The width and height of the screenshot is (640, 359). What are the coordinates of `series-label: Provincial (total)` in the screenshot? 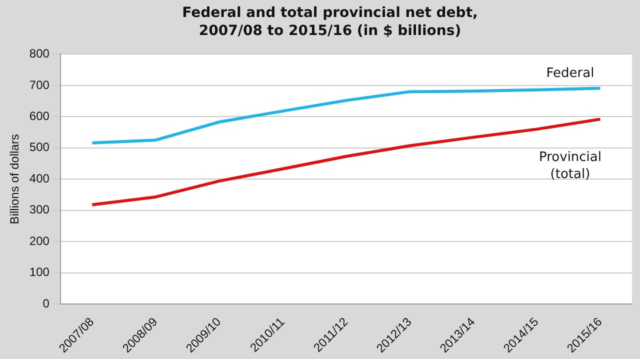 It's located at (570, 166).